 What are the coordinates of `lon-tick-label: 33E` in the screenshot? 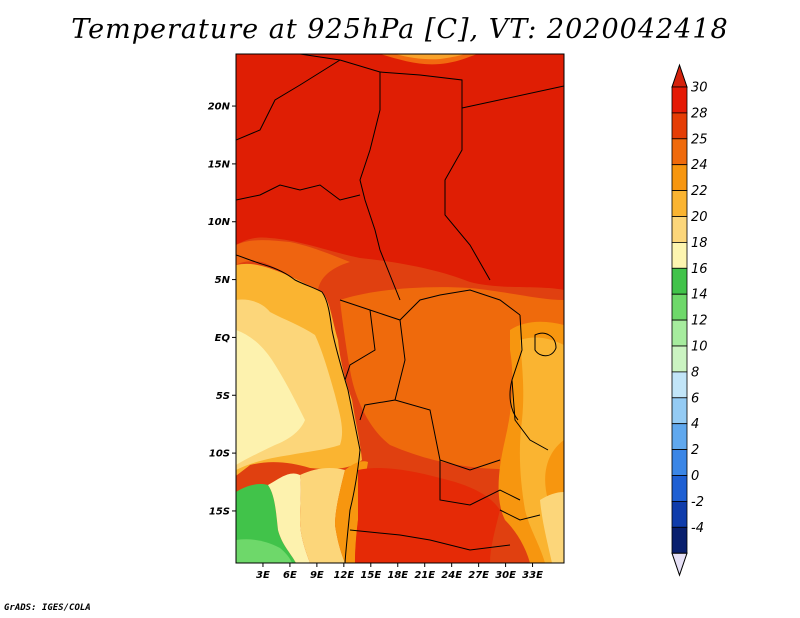 It's located at (532, 575).